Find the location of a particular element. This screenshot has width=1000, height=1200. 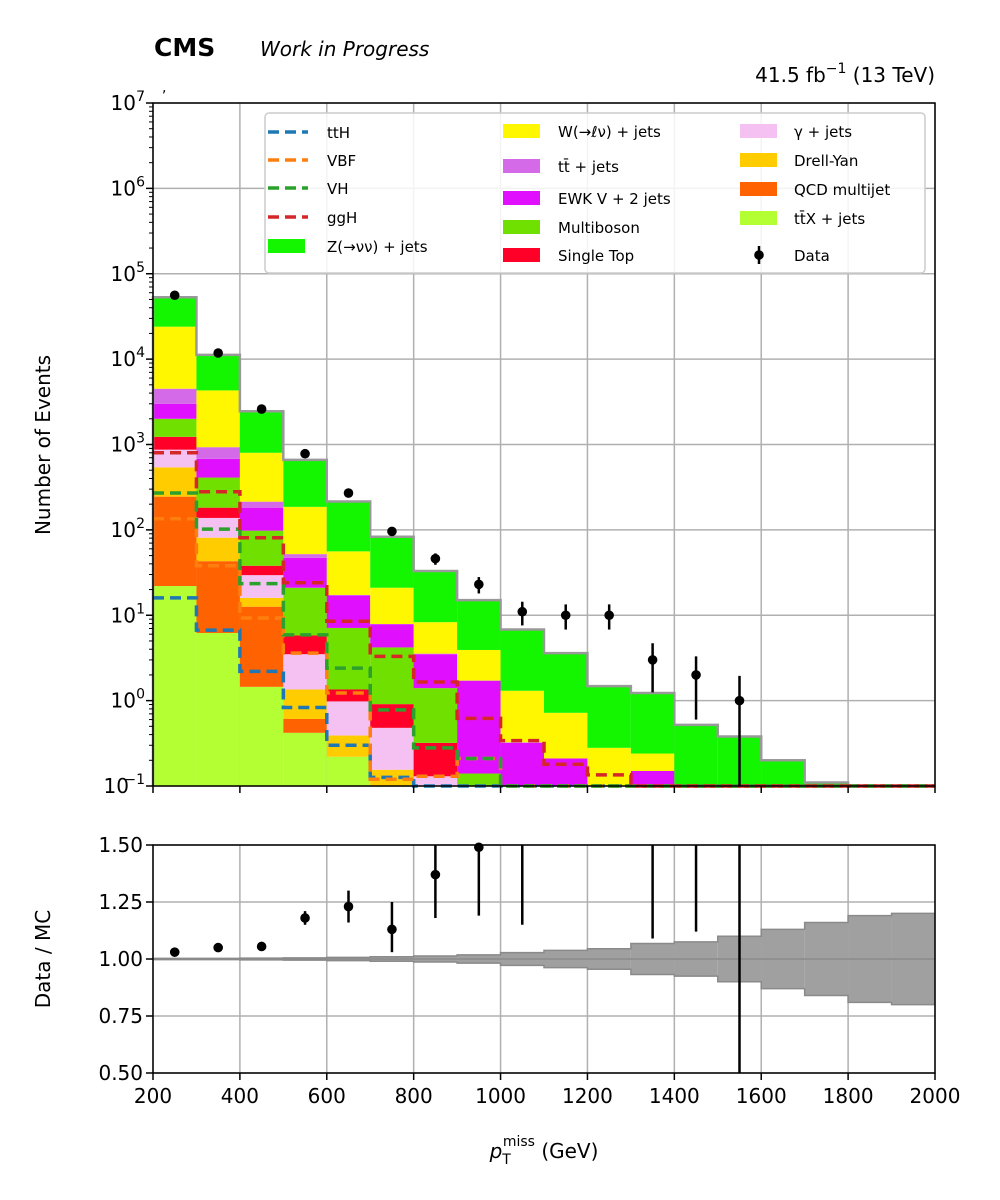

experiment-label: CMS is located at coordinates (184, 47).